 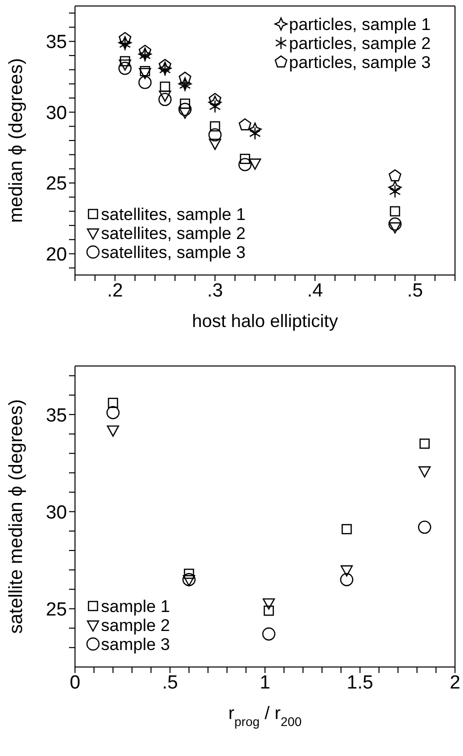 I want to click on y-tick-label: 20, so click(x=56, y=255).